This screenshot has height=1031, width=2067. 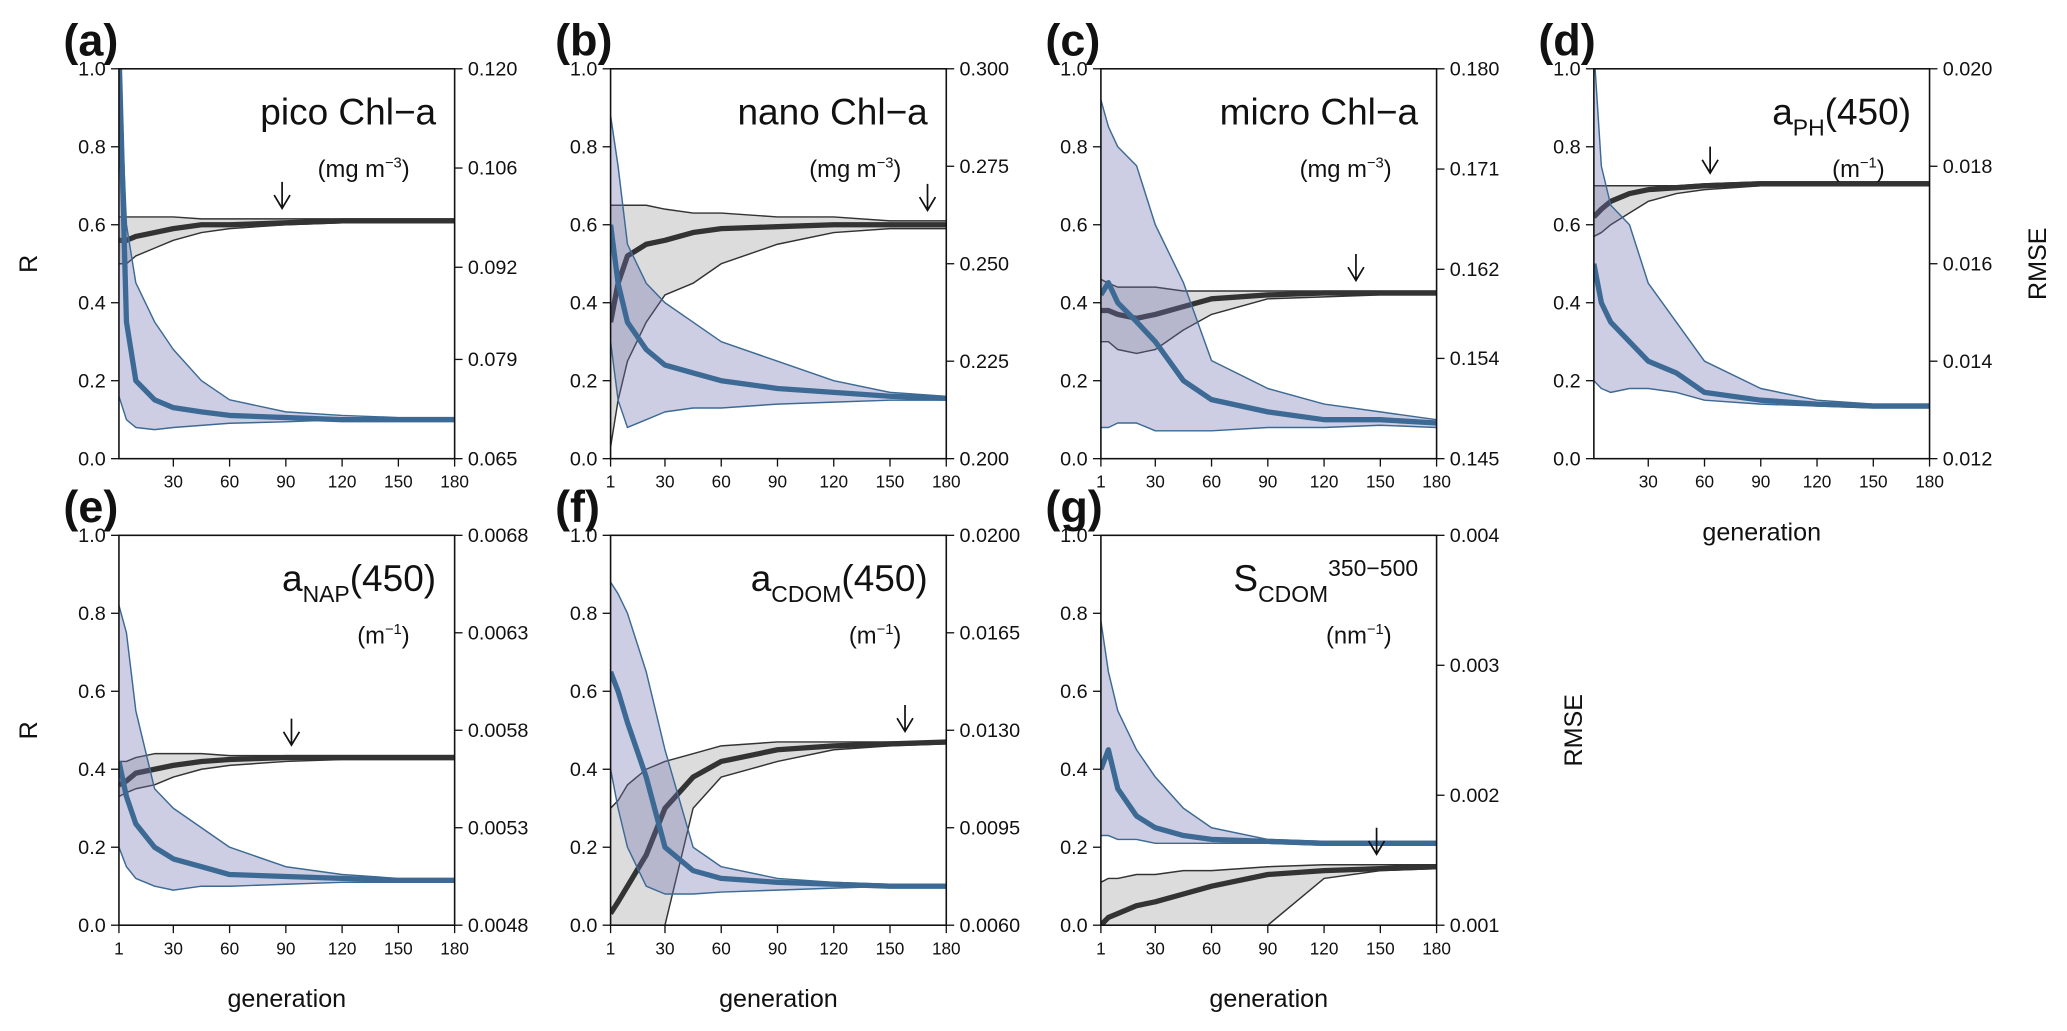 What do you see at coordinates (393, 578) in the screenshot?
I see `label-part: (450)` at bounding box center [393, 578].